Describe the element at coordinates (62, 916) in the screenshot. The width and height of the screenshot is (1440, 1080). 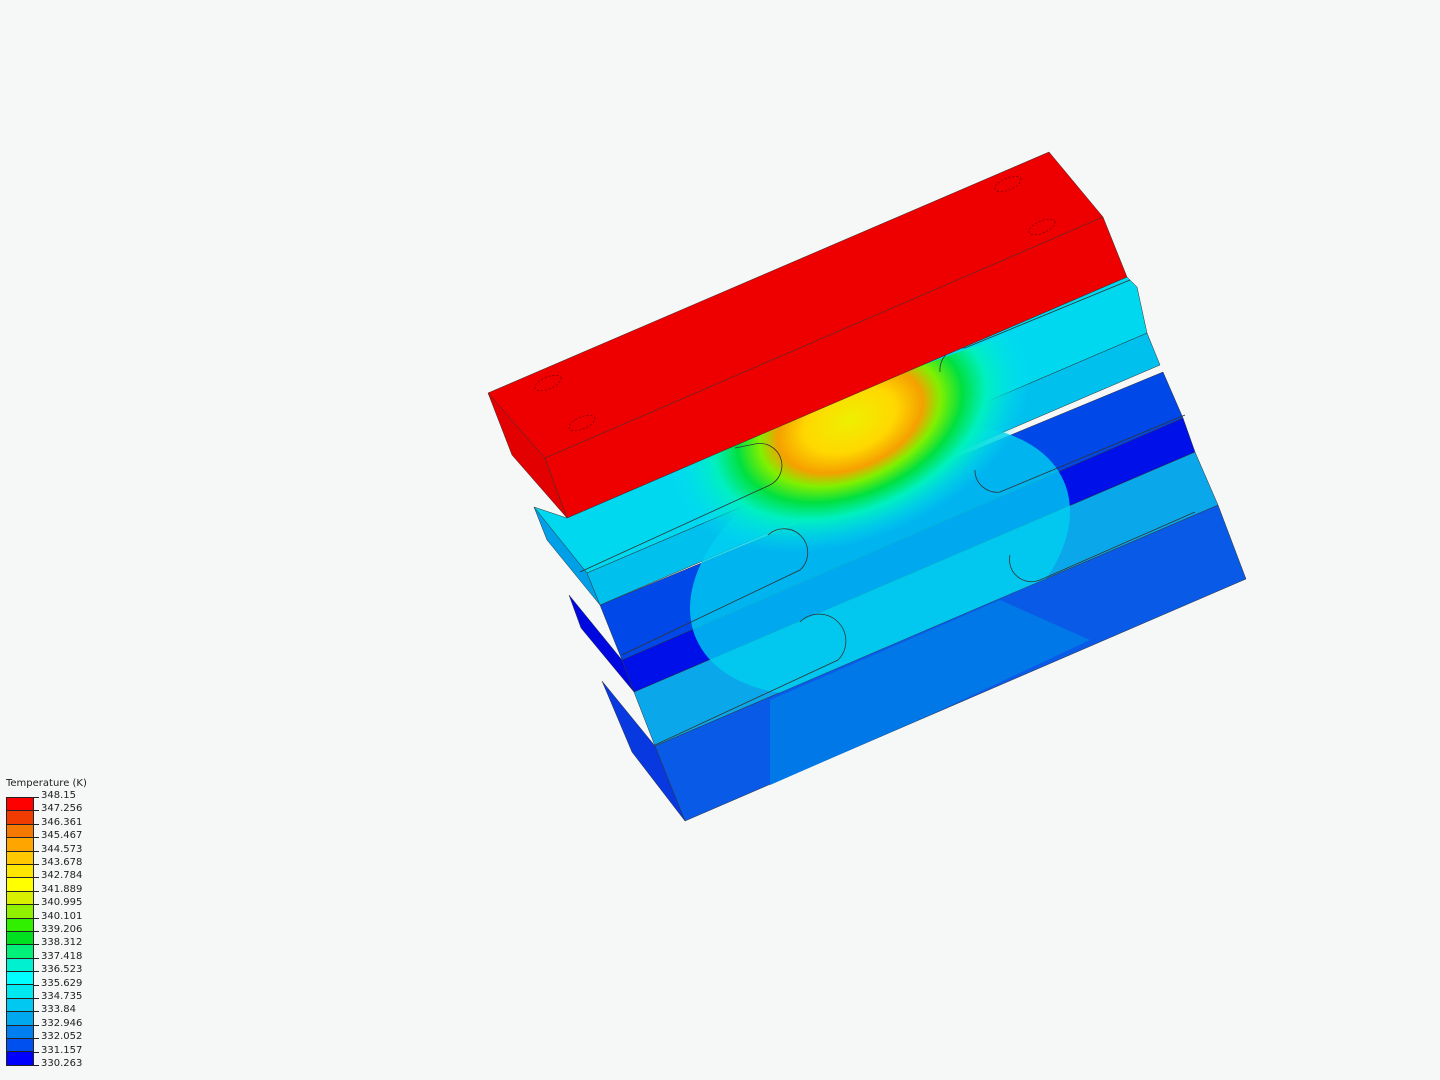
I see `legend-label: 340.101` at that location.